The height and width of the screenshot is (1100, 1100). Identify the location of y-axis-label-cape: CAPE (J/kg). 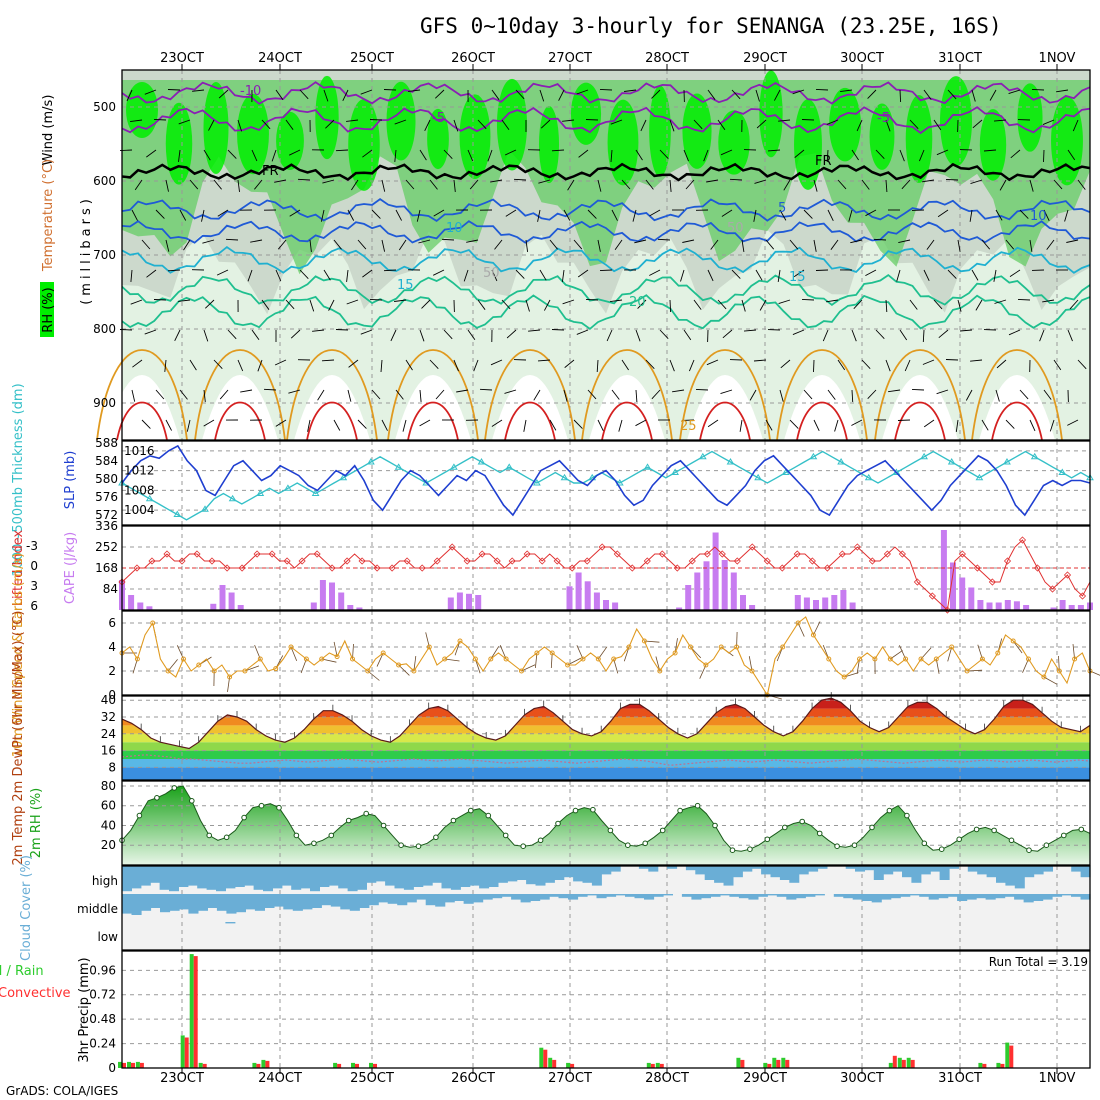
(70, 568).